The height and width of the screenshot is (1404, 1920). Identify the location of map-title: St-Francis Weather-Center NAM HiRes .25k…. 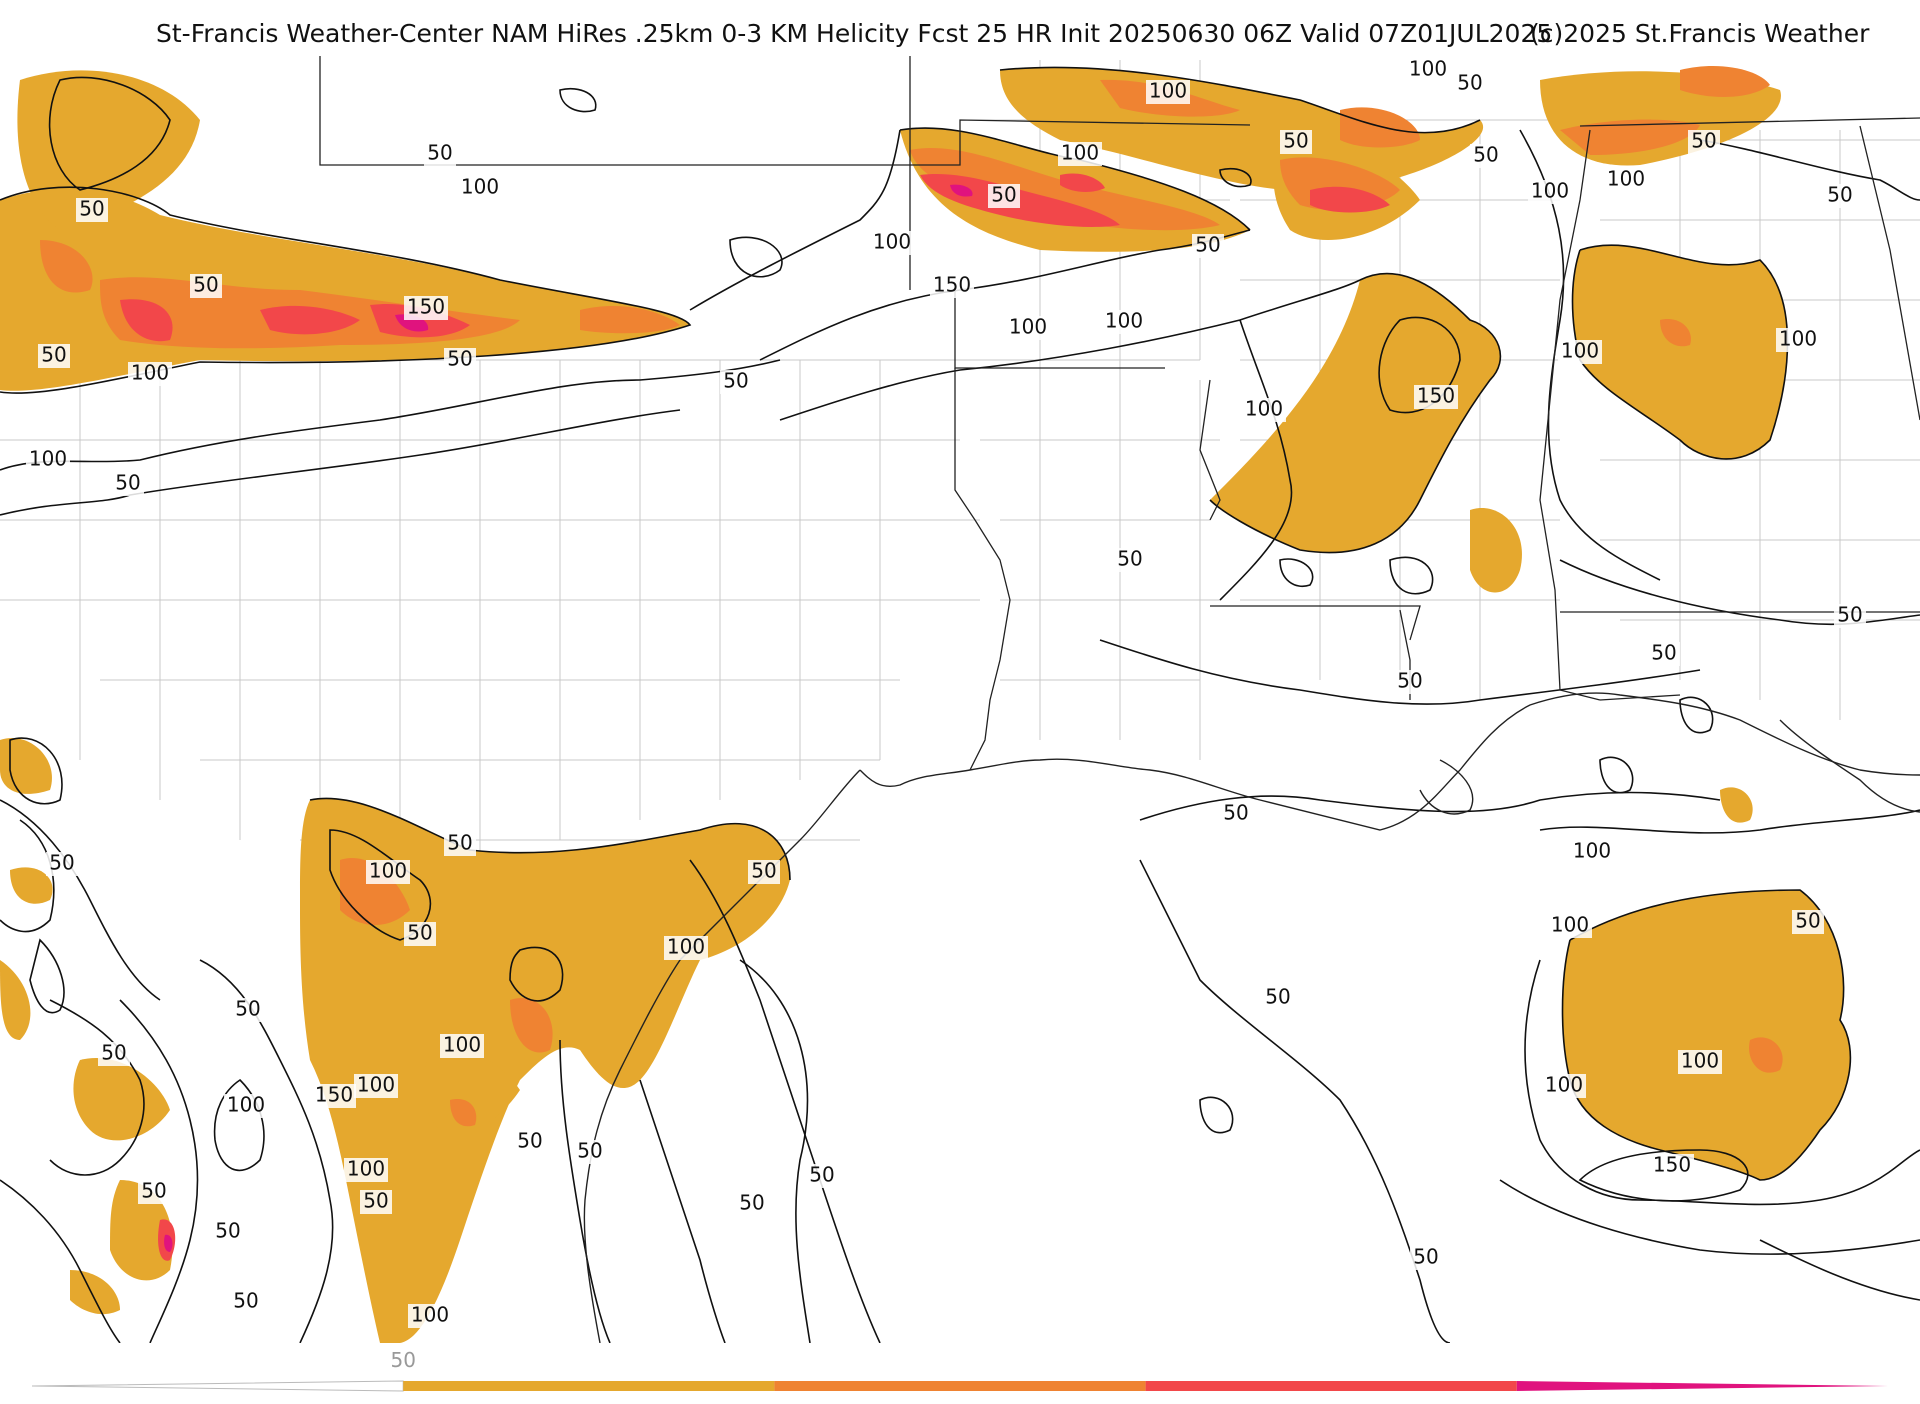
(854, 33).